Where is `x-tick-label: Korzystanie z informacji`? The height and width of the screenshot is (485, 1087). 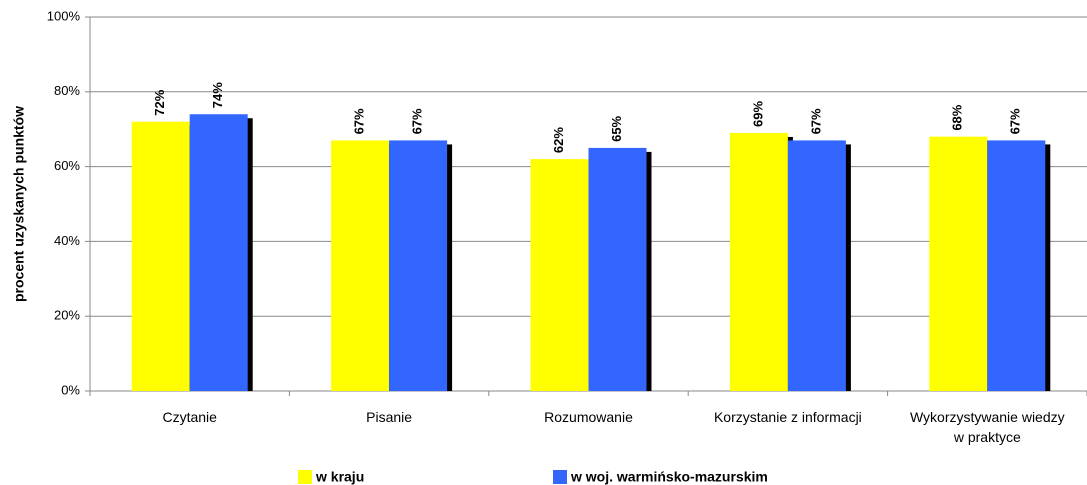 x-tick-label: Korzystanie z informacji is located at coordinates (787, 417).